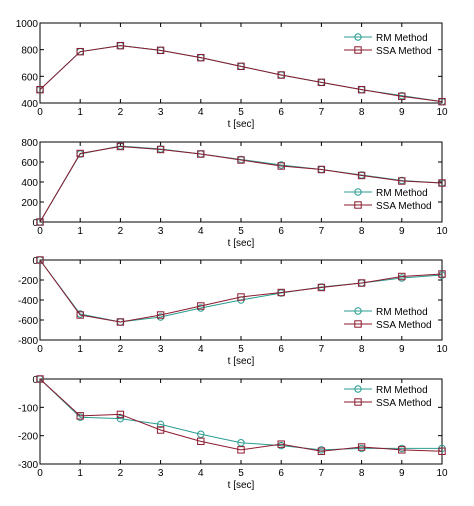  What do you see at coordinates (27, 24) in the screenshot?
I see `y-tick-label: 1000` at bounding box center [27, 24].